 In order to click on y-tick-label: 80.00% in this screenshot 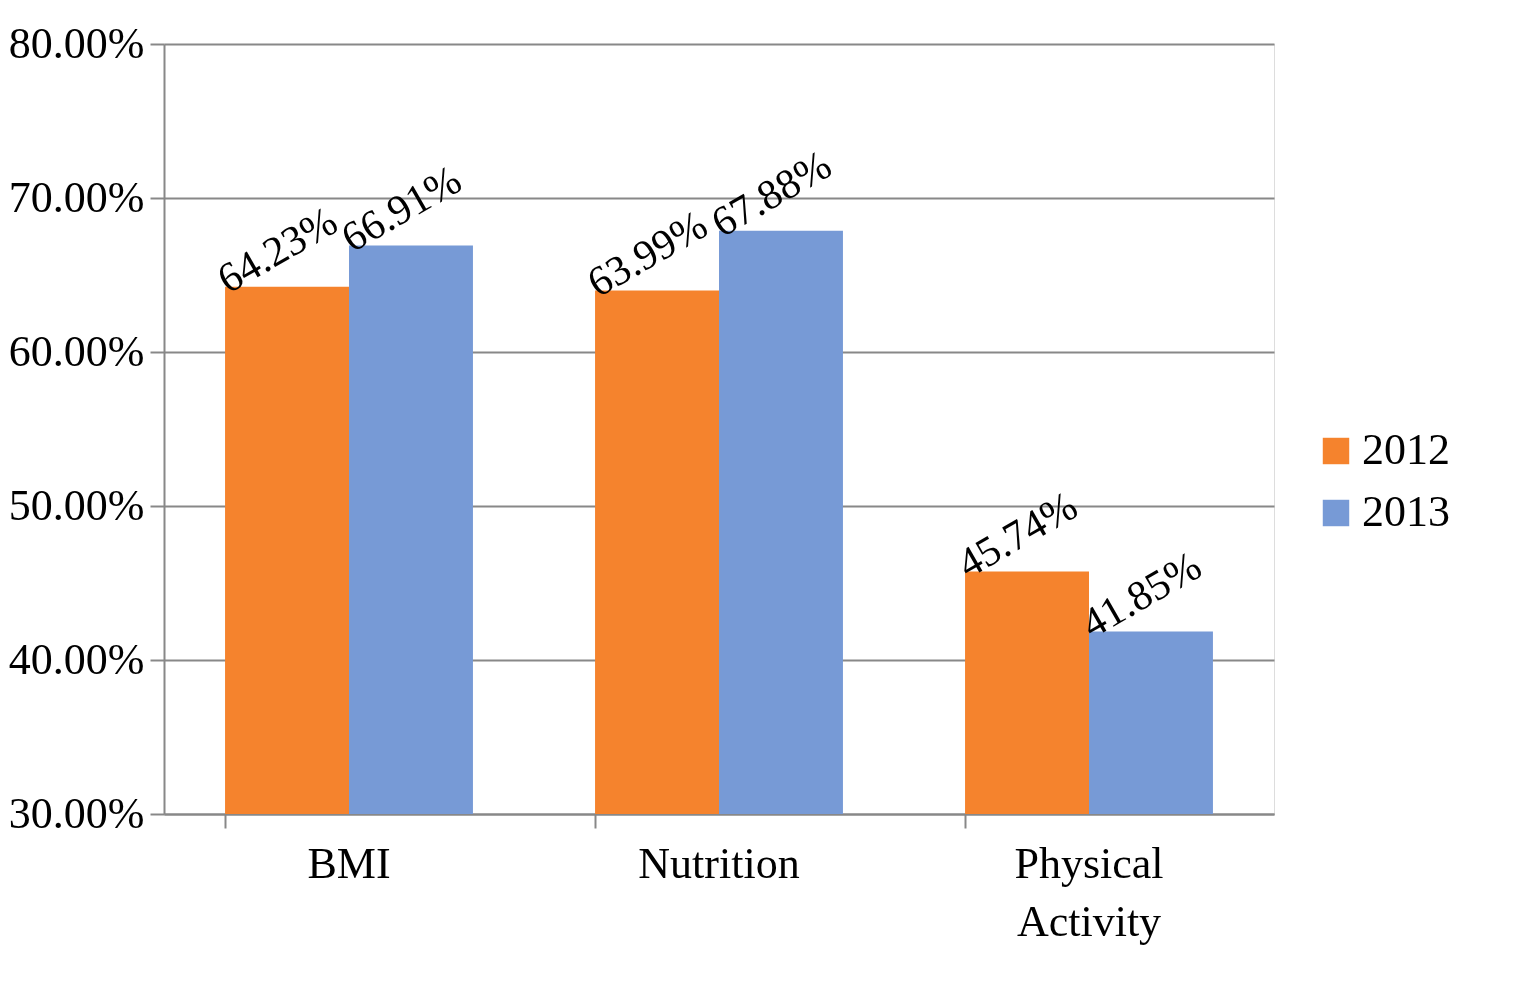, I will do `click(76, 43)`.